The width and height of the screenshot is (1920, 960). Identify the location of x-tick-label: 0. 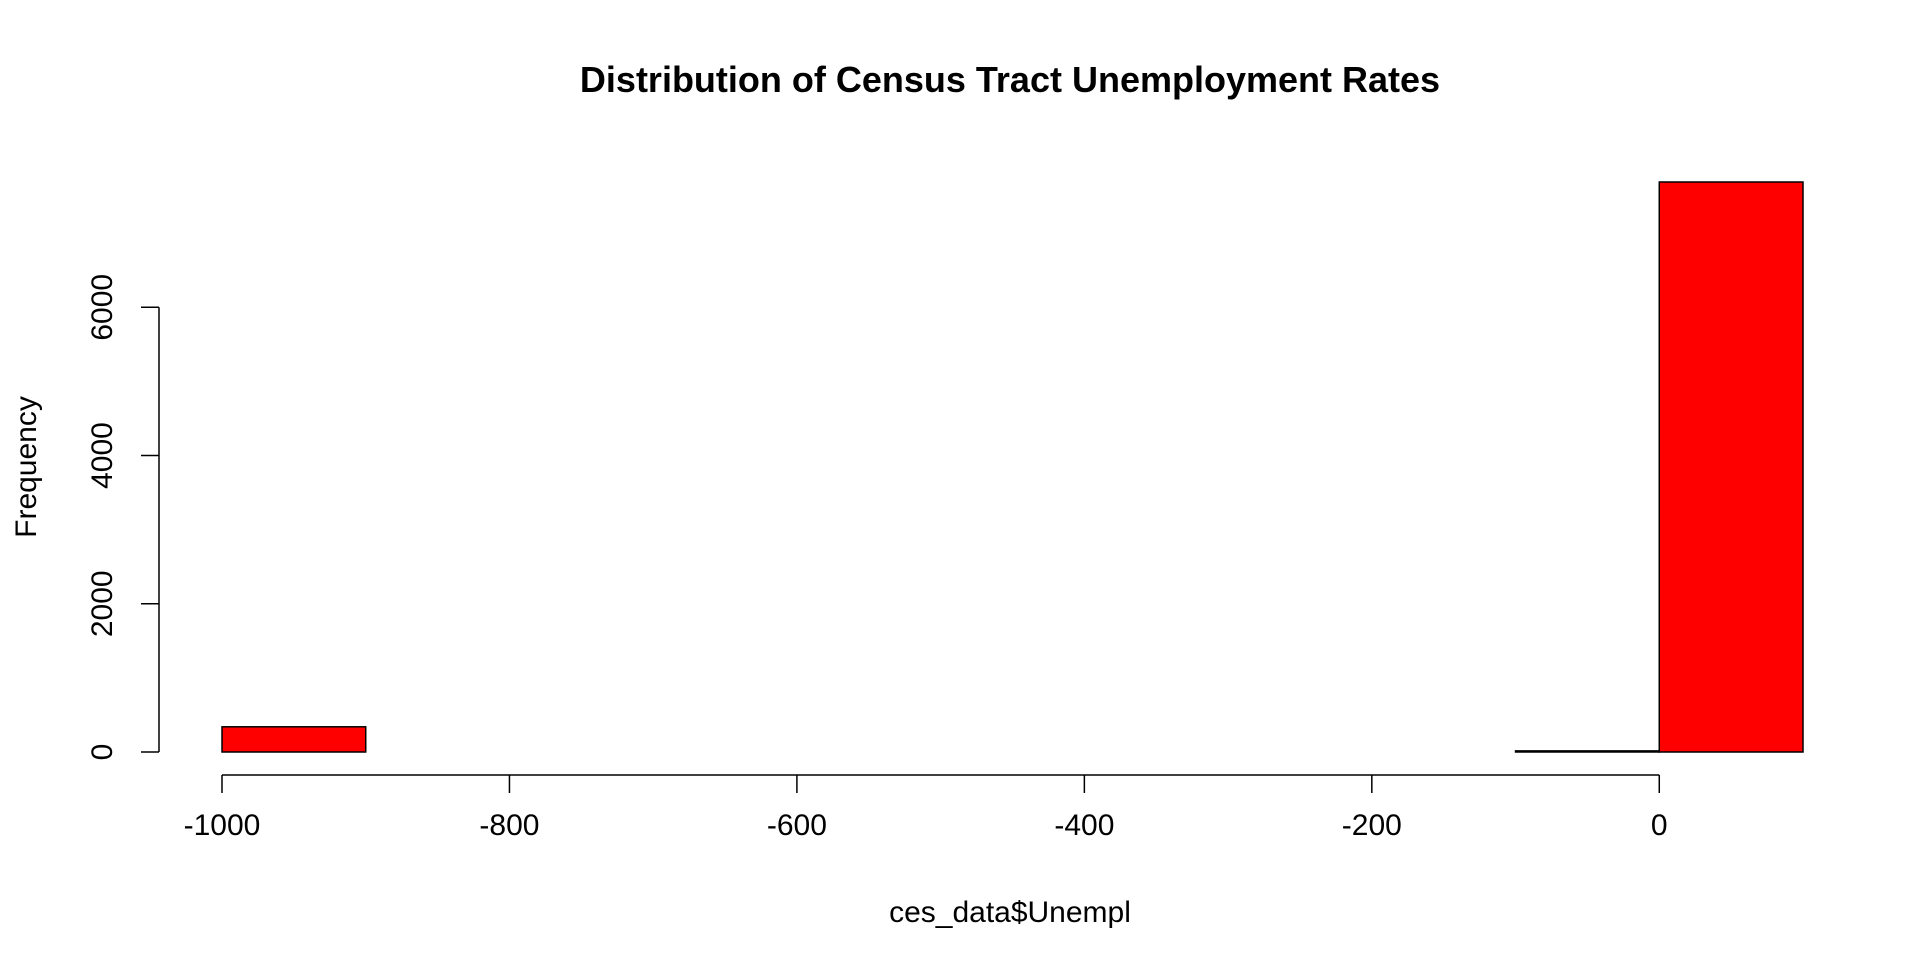
(1659, 825).